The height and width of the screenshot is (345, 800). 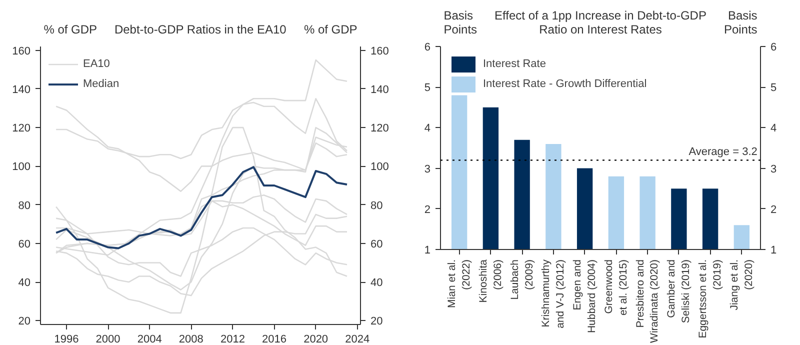 I want to click on x-tick-label: Greenwood et al. (2015), so click(x=616, y=287).